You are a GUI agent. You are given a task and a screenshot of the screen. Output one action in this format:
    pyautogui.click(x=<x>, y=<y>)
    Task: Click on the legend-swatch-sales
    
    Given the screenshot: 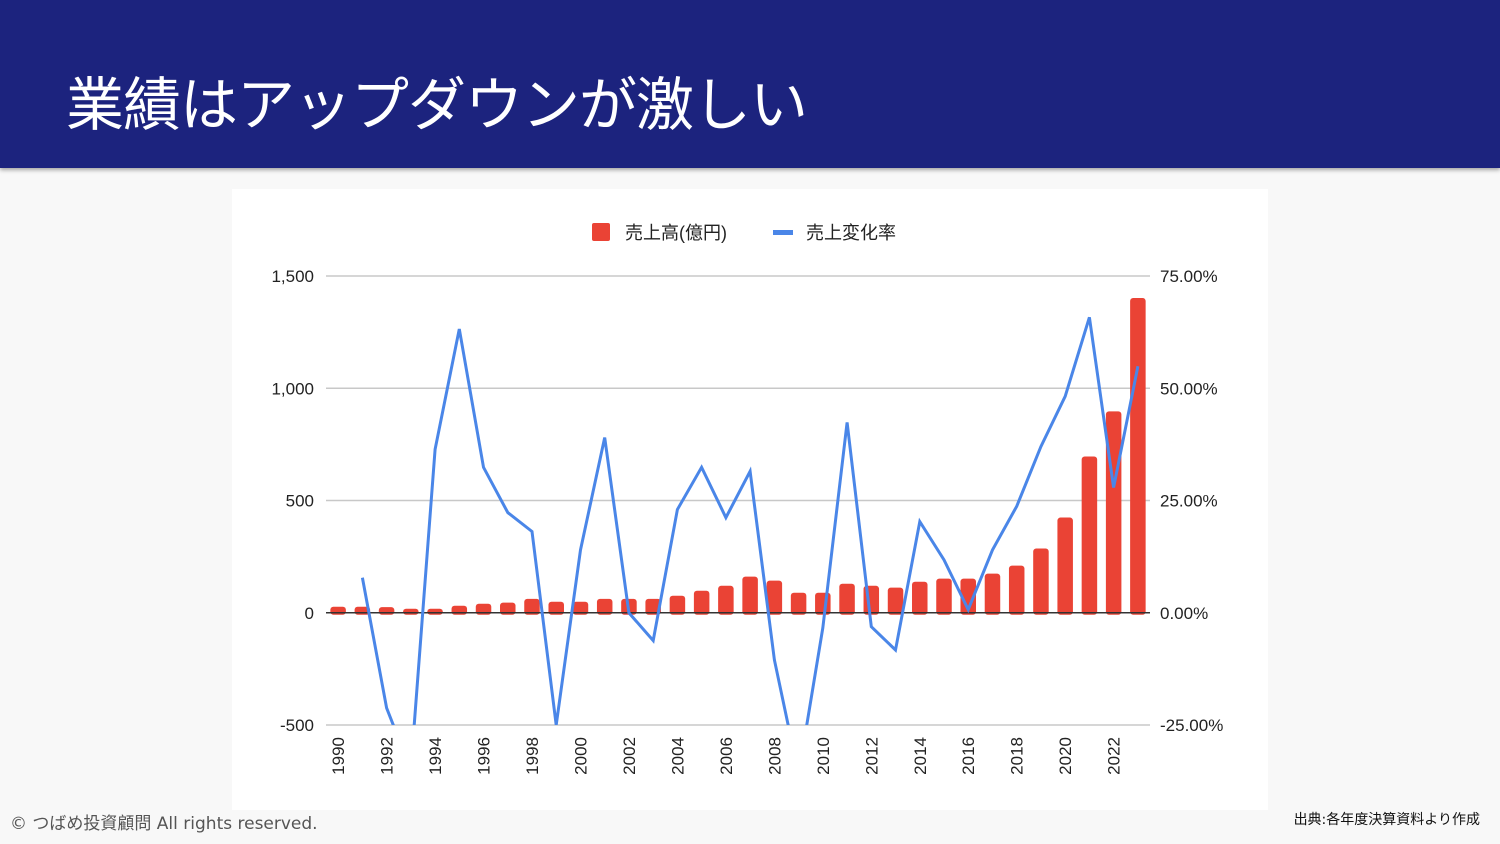 What is the action you would take?
    pyautogui.click(x=601, y=232)
    